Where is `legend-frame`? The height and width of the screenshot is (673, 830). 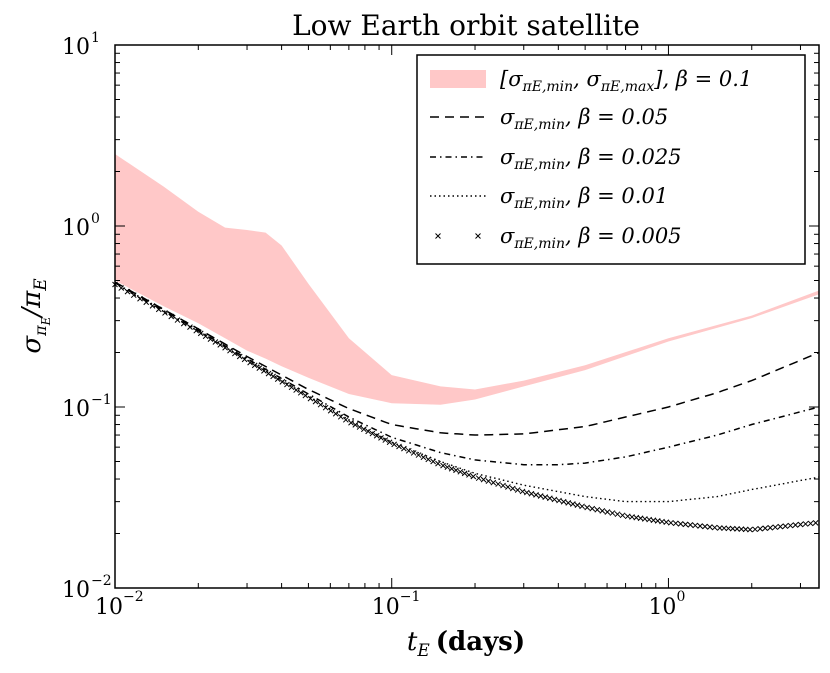 legend-frame is located at coordinates (611, 159).